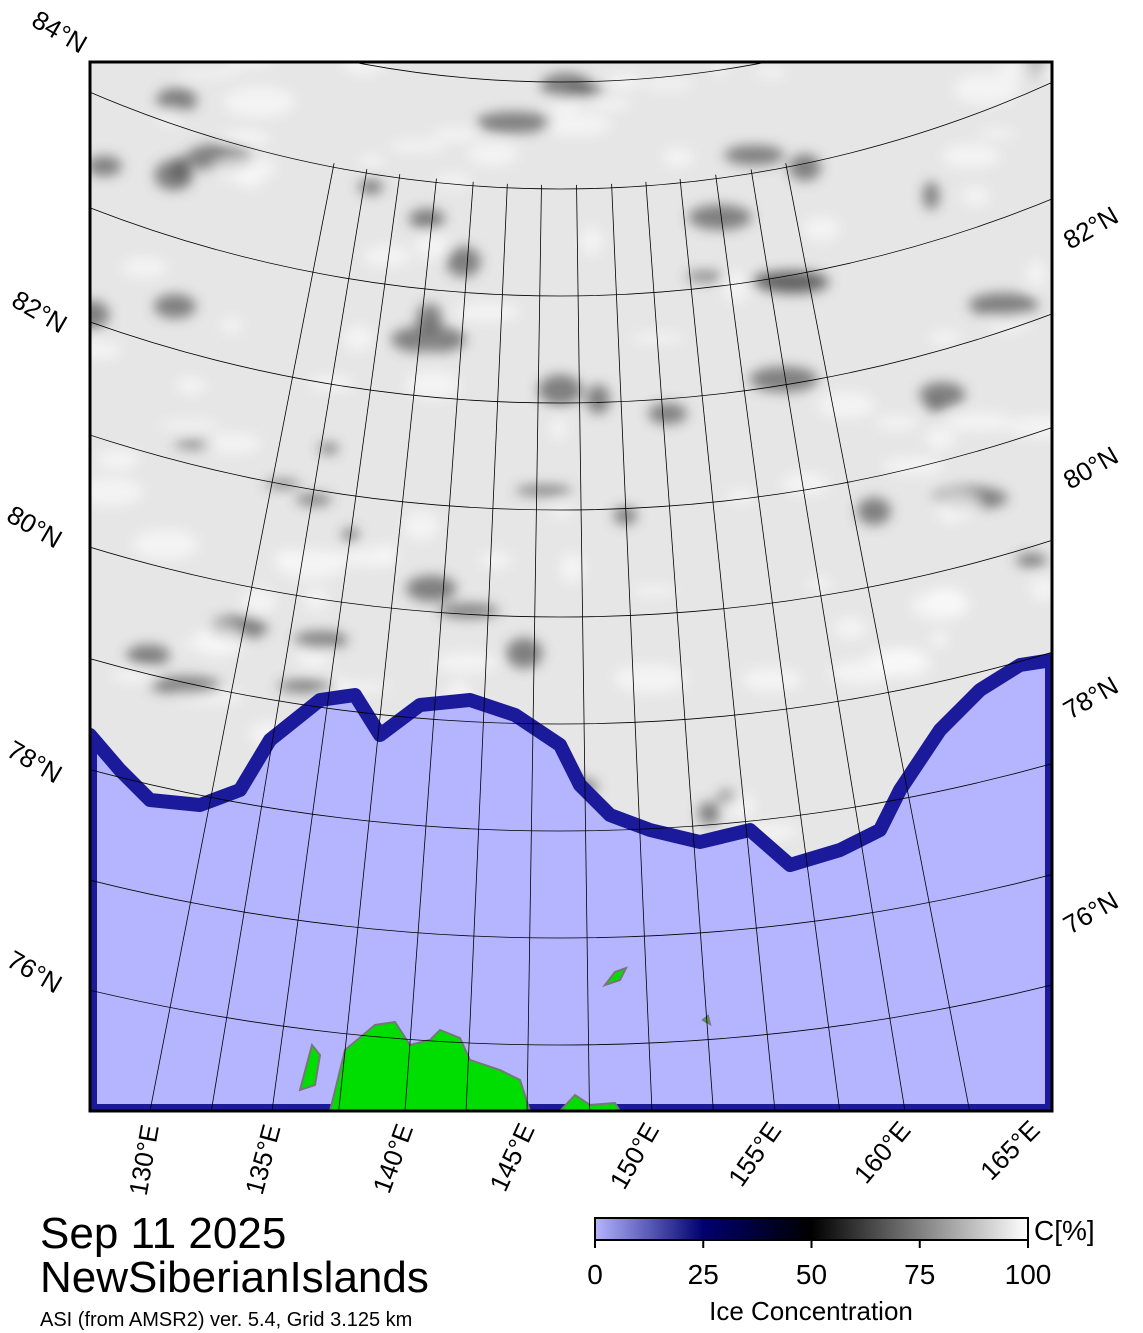 The width and height of the screenshot is (1143, 1333). Describe the element at coordinates (754, 1153) in the screenshot. I see `longitude-label: 155°E` at that location.